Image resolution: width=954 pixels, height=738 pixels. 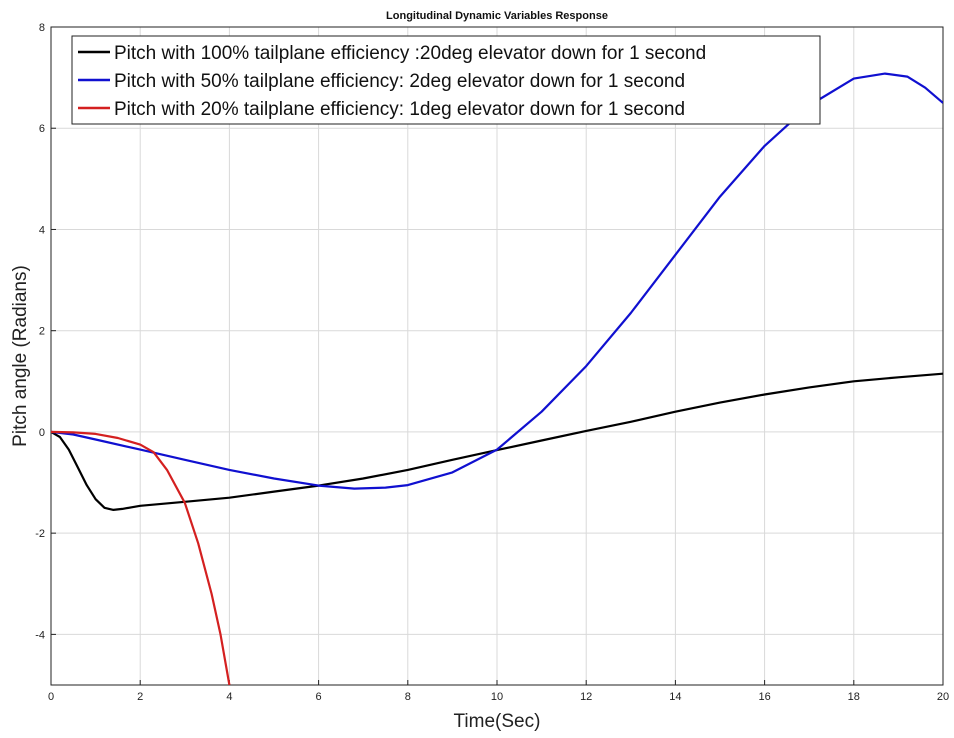 What do you see at coordinates (229, 697) in the screenshot?
I see `x-tick-label: 4` at bounding box center [229, 697].